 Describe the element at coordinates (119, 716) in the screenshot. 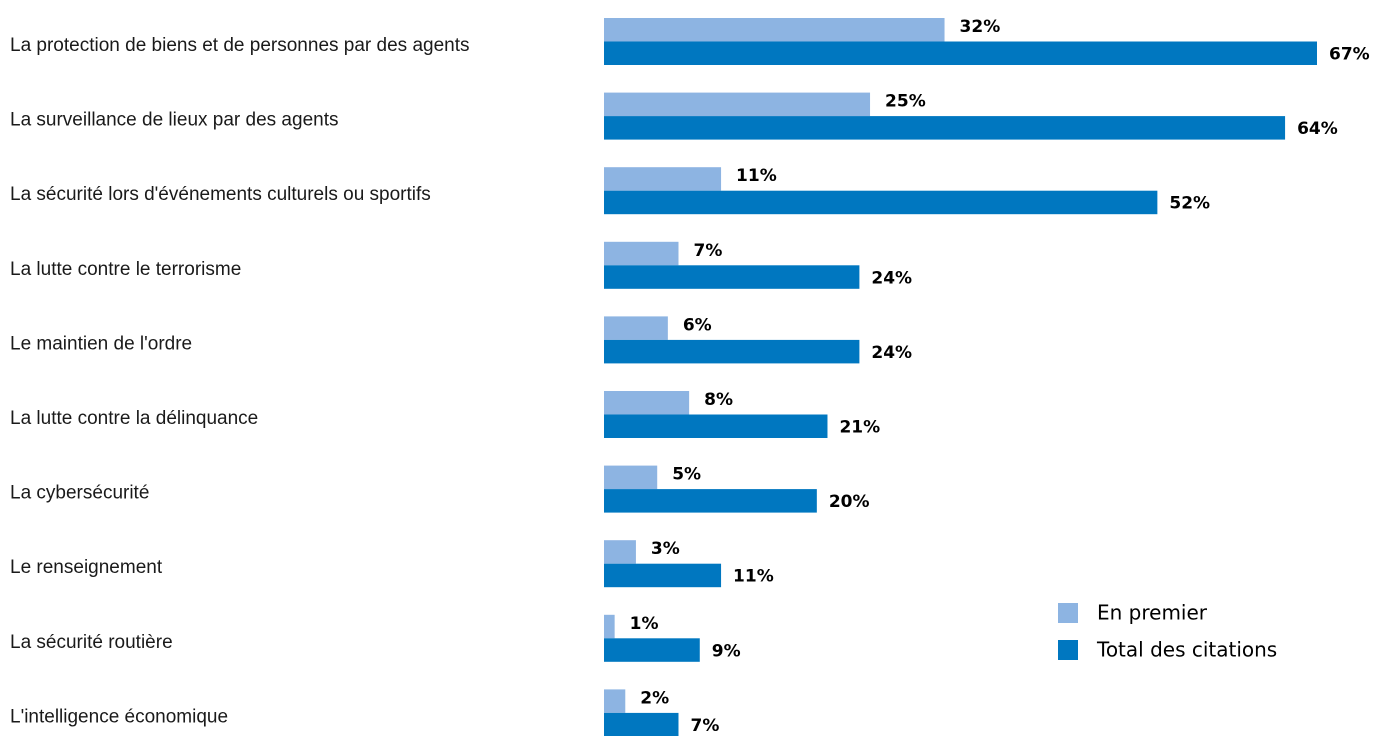

I see `category-label: L'intelligence économique` at that location.